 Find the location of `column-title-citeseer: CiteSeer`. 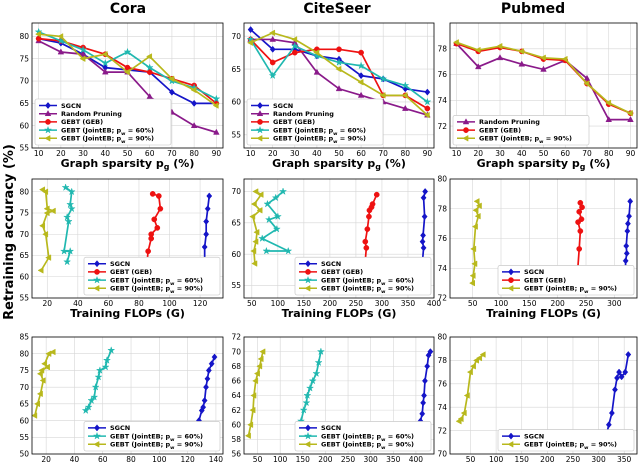

column-title-citeseer: CiteSeer is located at coordinates (336, 9).